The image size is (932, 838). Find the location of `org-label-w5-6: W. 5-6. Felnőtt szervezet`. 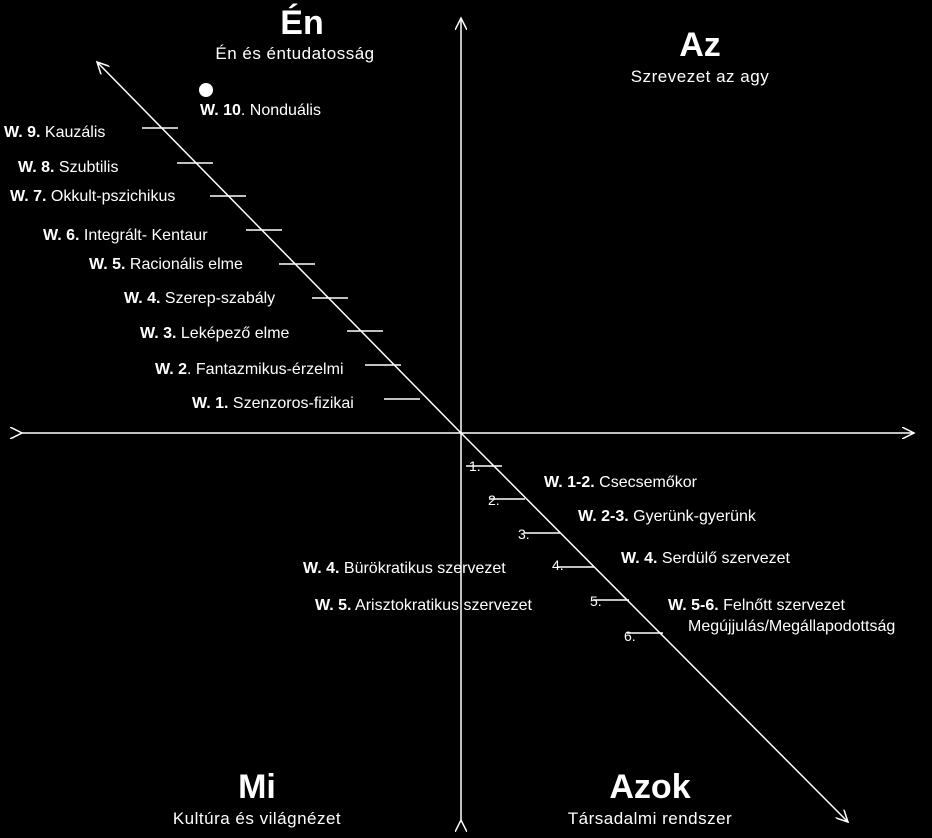

org-label-w5-6: W. 5-6. Felnőtt szervezet is located at coordinates (756, 606).